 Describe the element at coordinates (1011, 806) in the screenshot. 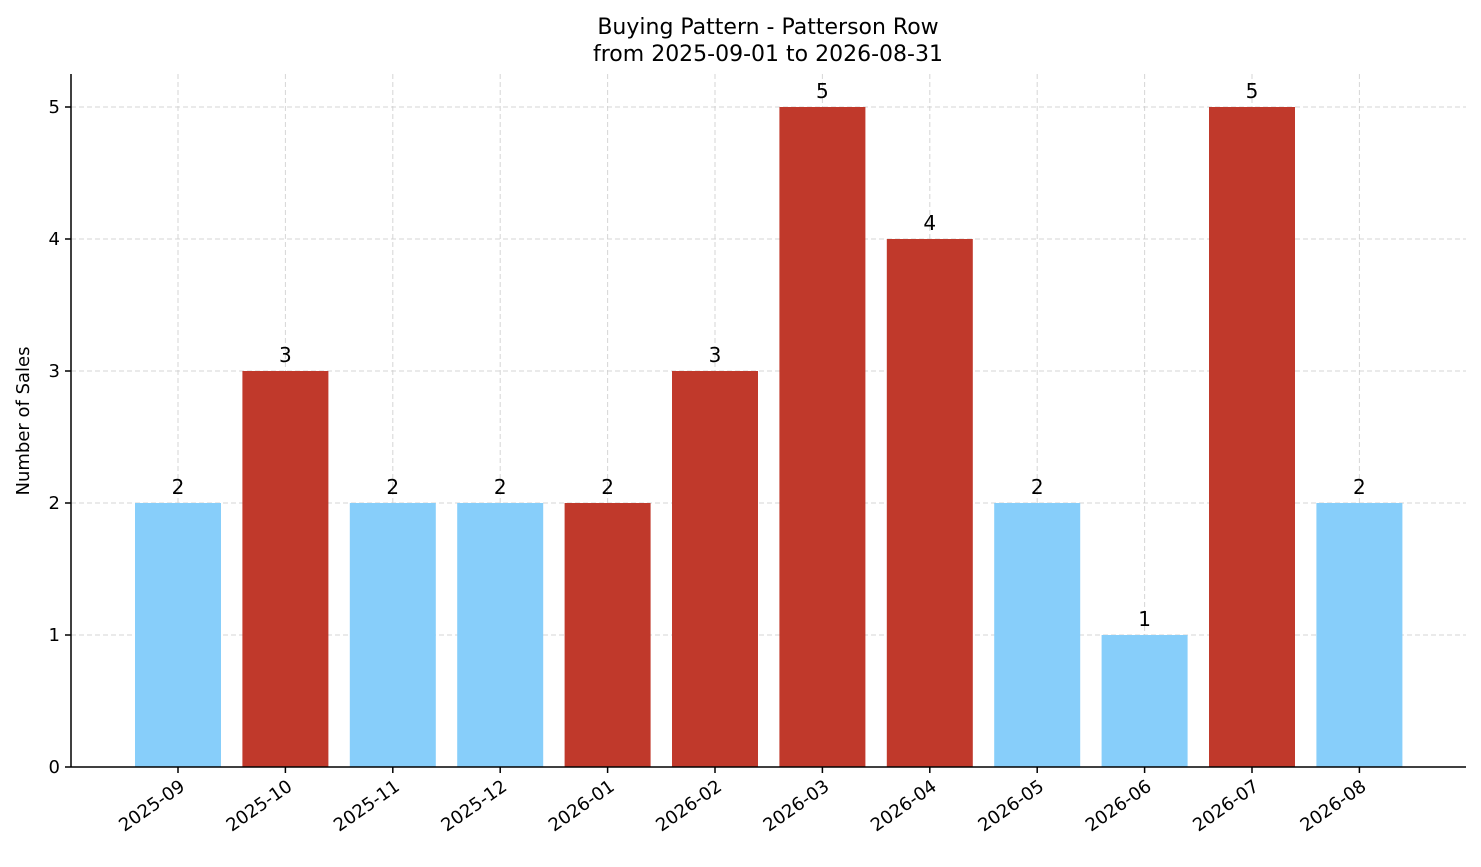

I see `x-tick-label: 2026-05` at that location.